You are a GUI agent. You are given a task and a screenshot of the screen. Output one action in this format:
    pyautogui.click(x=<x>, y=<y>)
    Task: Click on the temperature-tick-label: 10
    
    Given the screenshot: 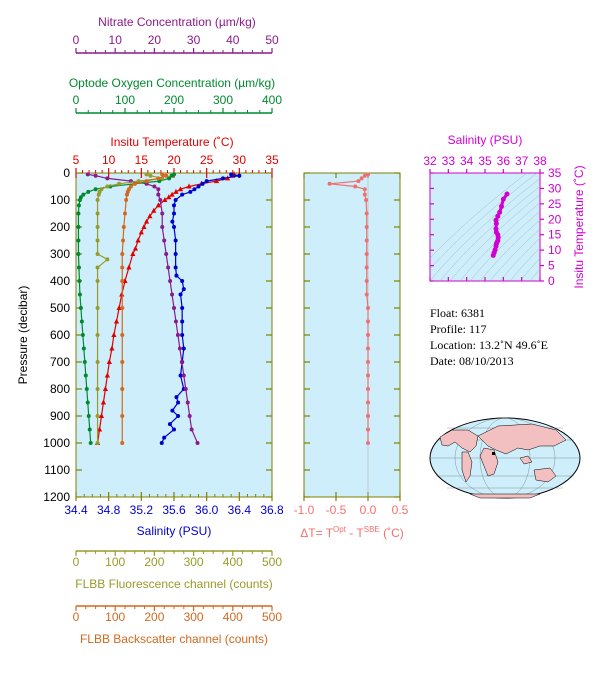 What is the action you would take?
    pyautogui.click(x=109, y=160)
    